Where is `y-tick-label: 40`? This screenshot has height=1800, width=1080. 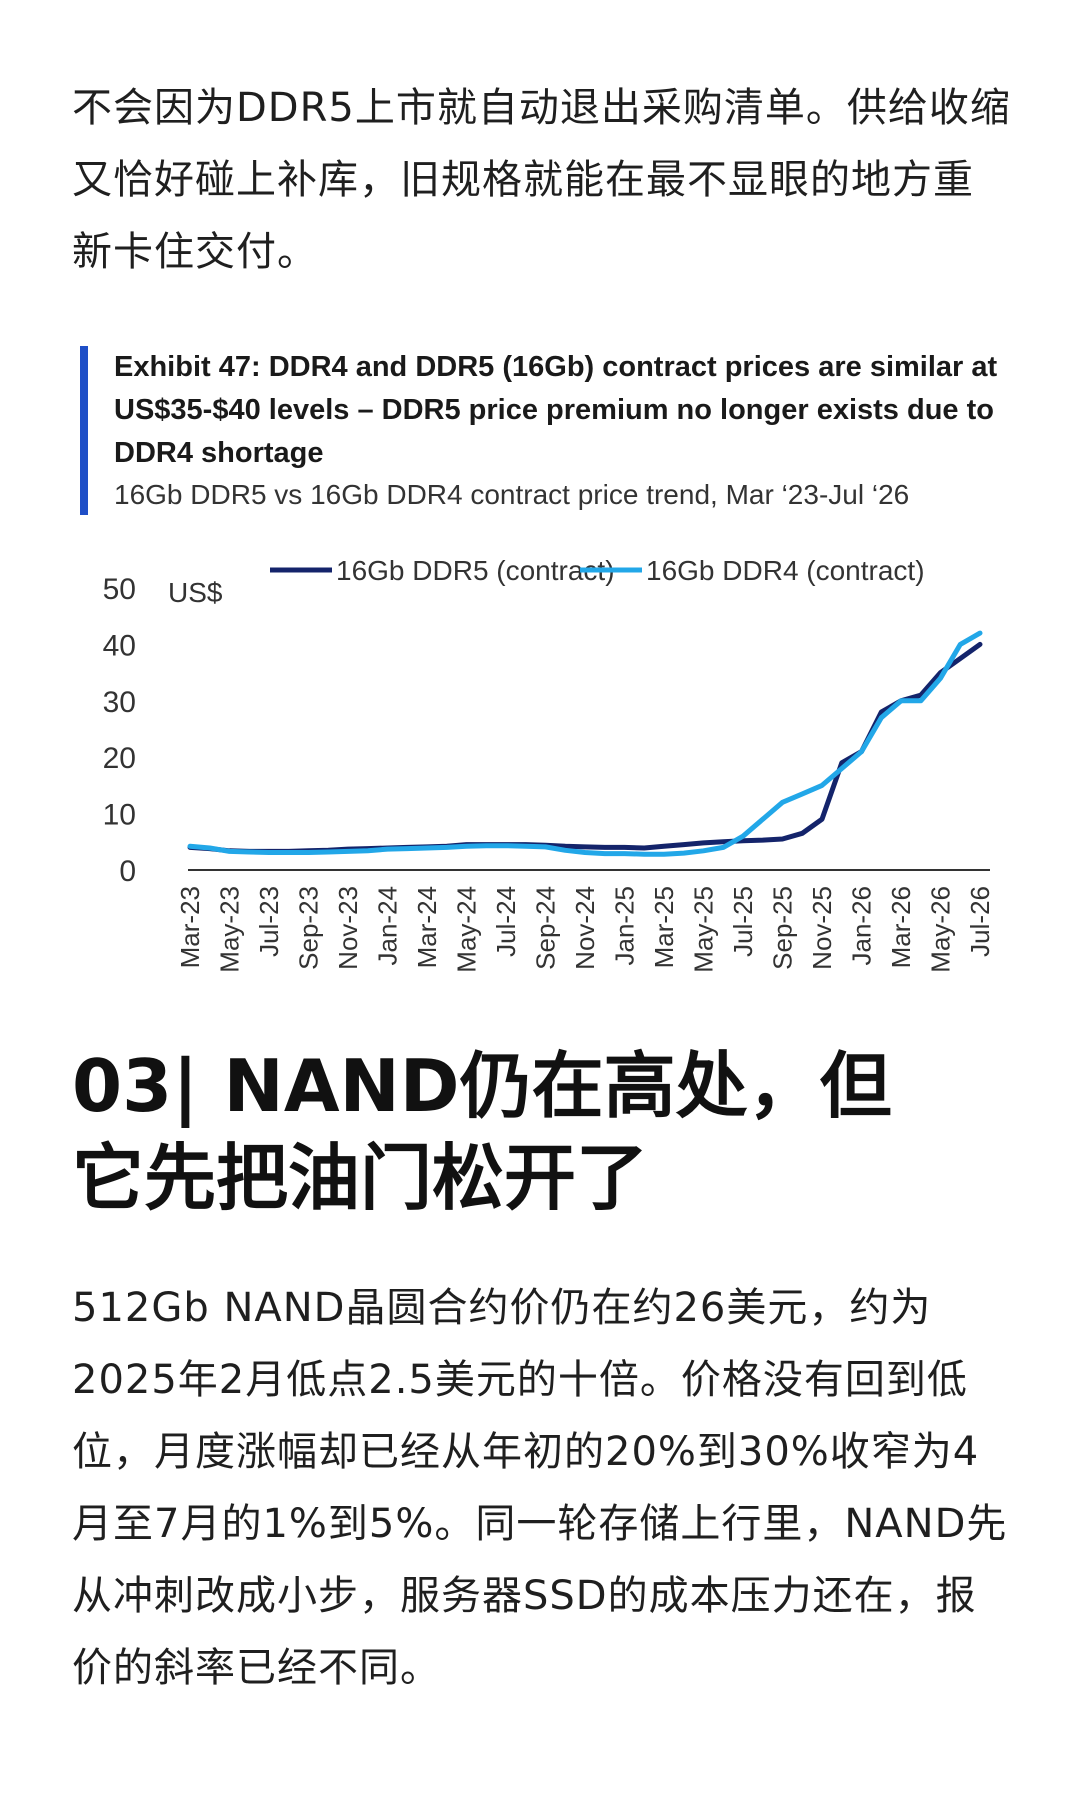
y-tick-label: 40 is located at coordinates (119, 645).